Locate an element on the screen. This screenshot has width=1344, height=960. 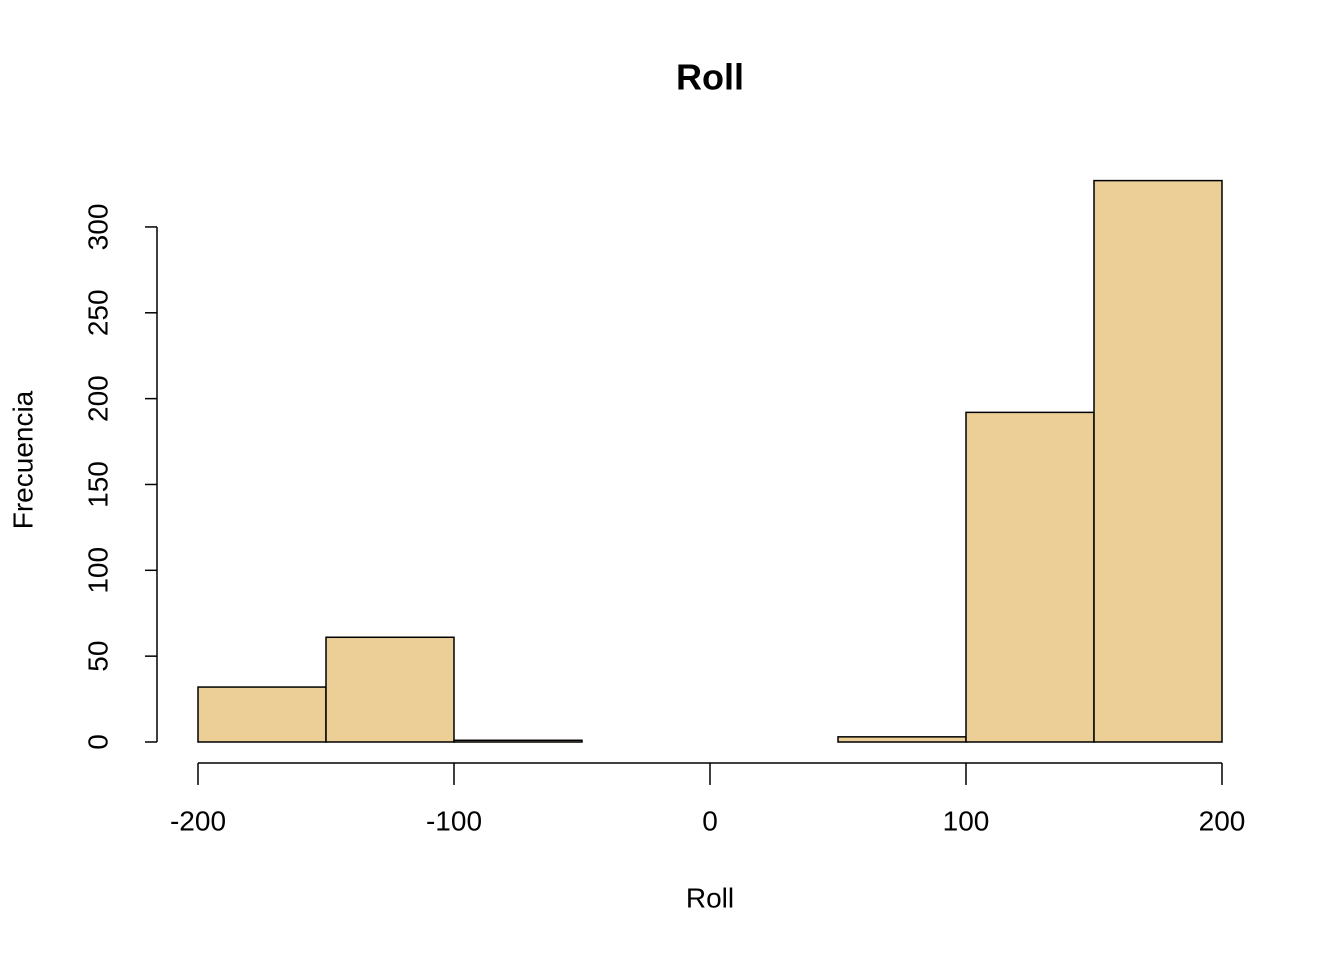
y-tick-label: 200 is located at coordinates (97, 398).